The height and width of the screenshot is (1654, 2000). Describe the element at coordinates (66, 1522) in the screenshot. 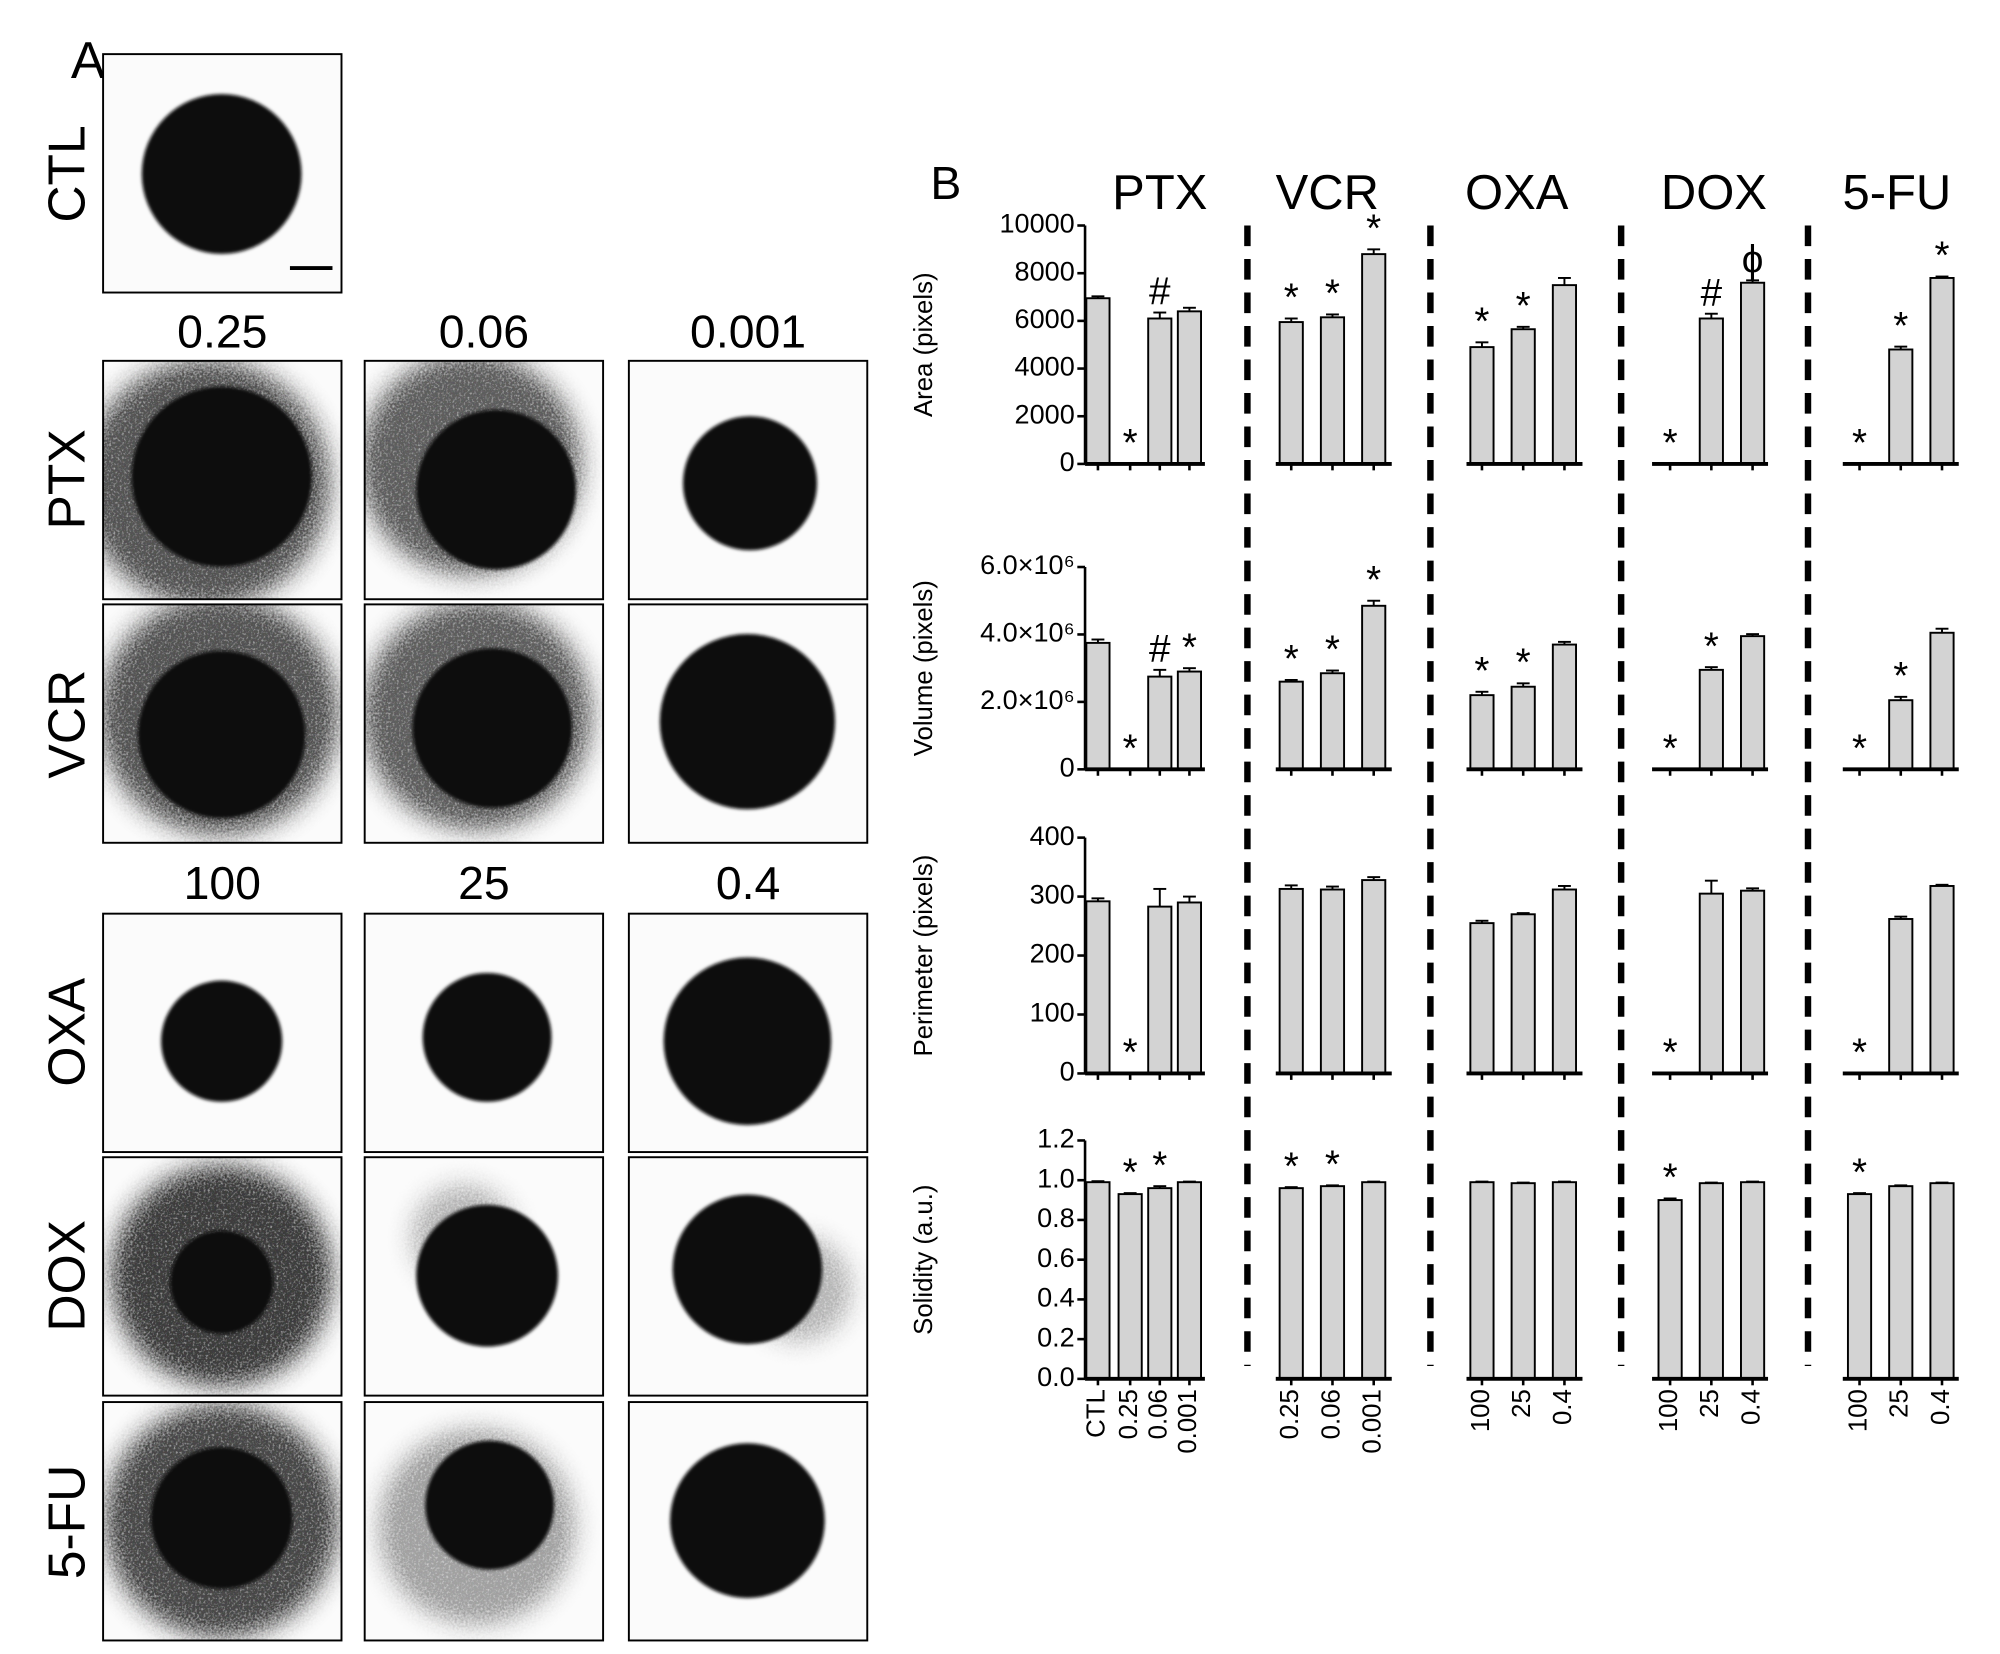

I see `row-label: 5-FU` at that location.